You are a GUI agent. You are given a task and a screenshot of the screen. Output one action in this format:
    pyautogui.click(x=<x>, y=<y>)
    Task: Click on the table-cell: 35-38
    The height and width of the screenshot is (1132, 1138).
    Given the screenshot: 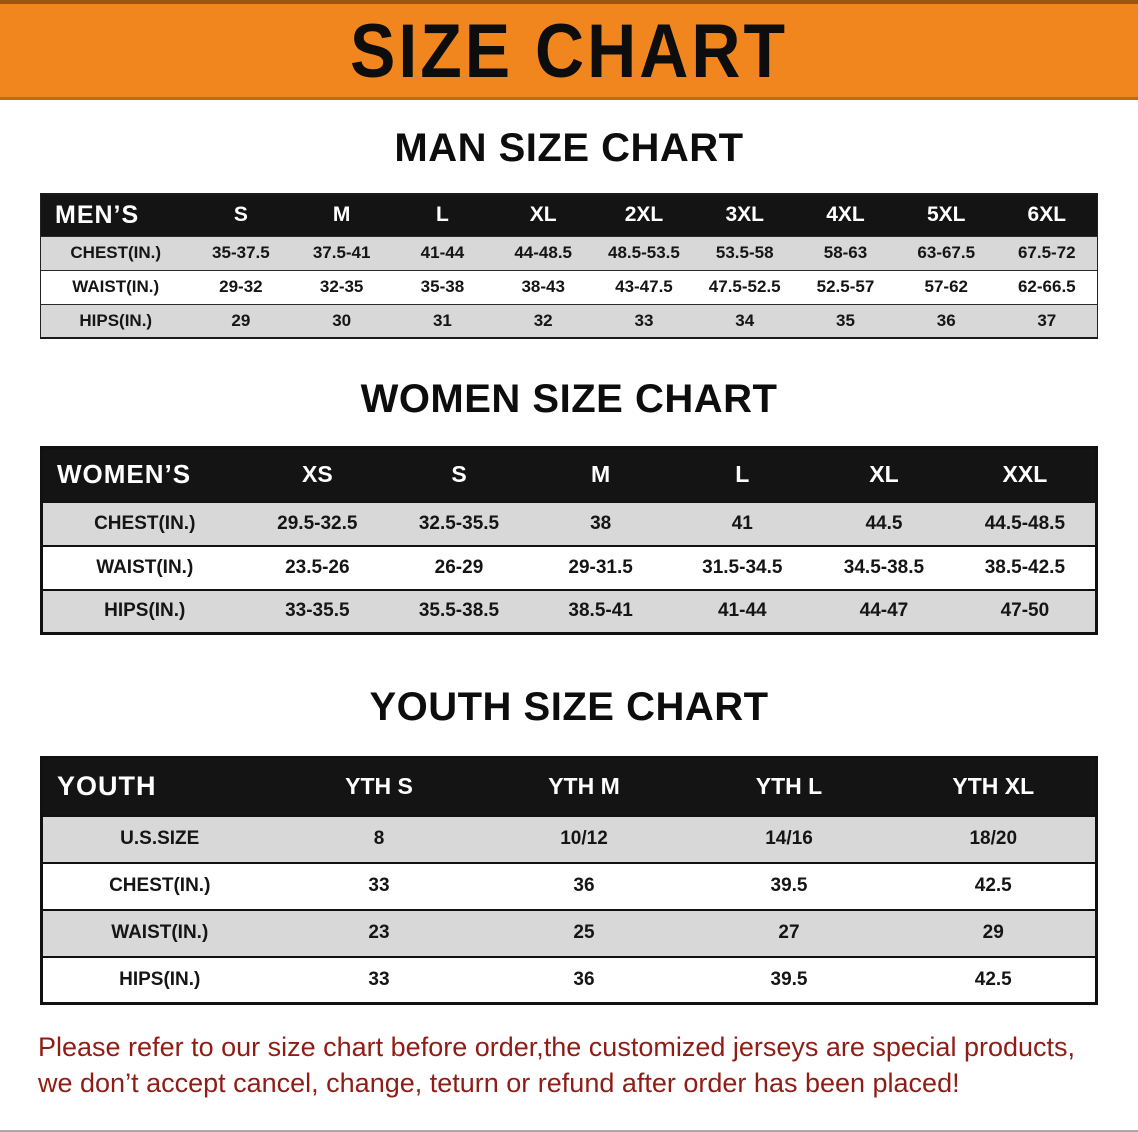 What is the action you would take?
    pyautogui.click(x=442, y=286)
    